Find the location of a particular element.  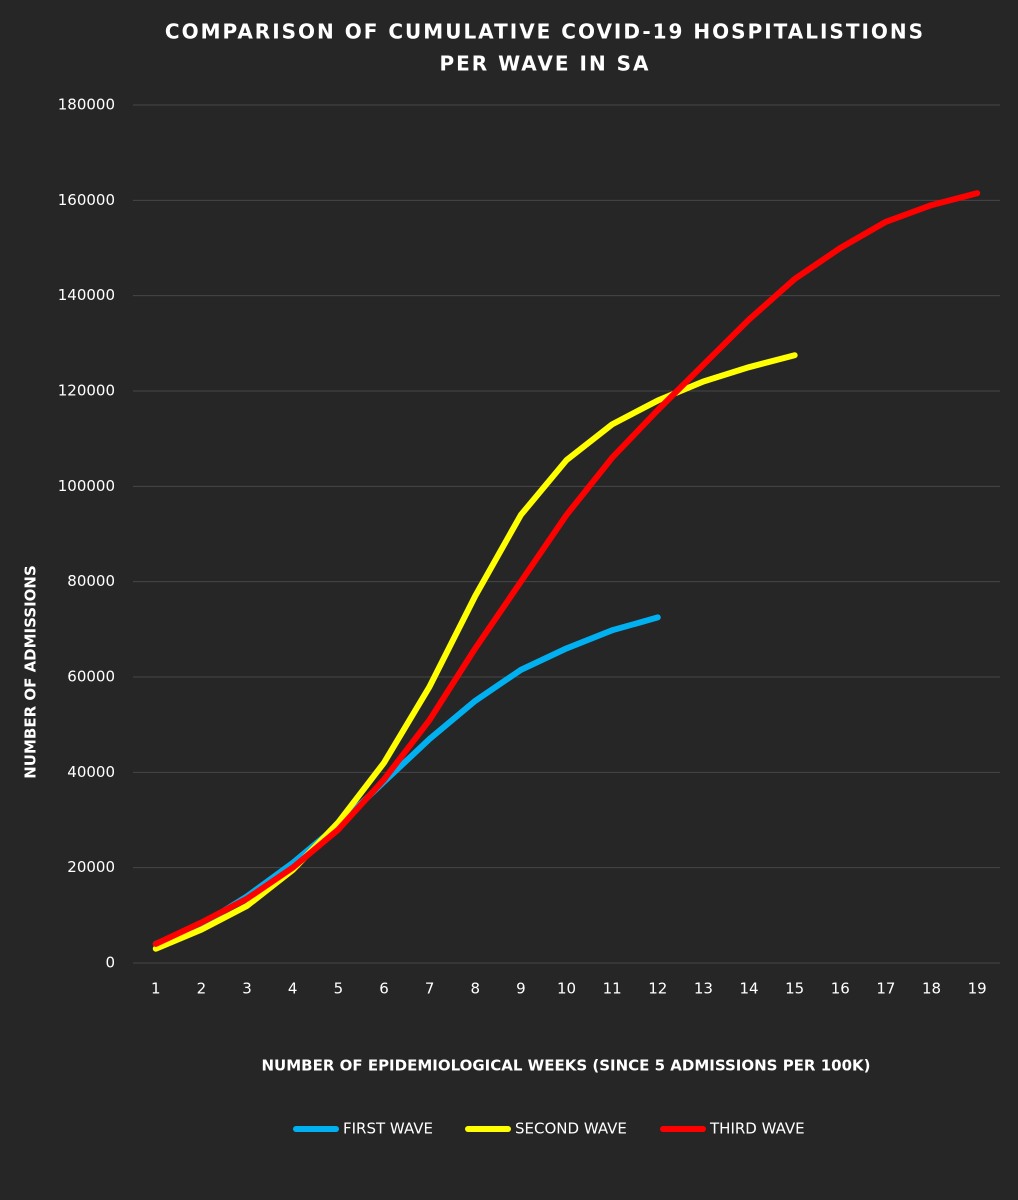

y-axis-title: NUMBER OF ADMISSIONS is located at coordinates (31, 672).